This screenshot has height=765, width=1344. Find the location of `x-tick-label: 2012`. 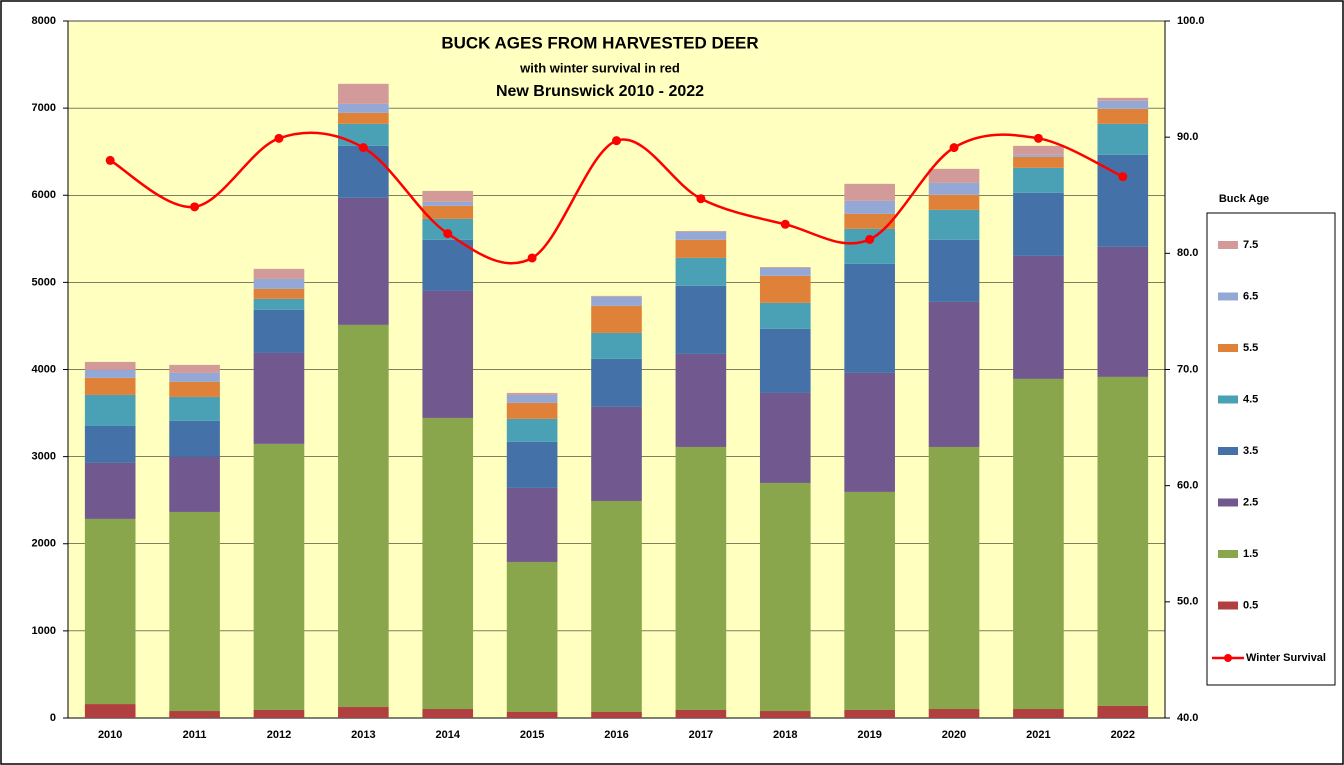

x-tick-label: 2012 is located at coordinates (279, 735).